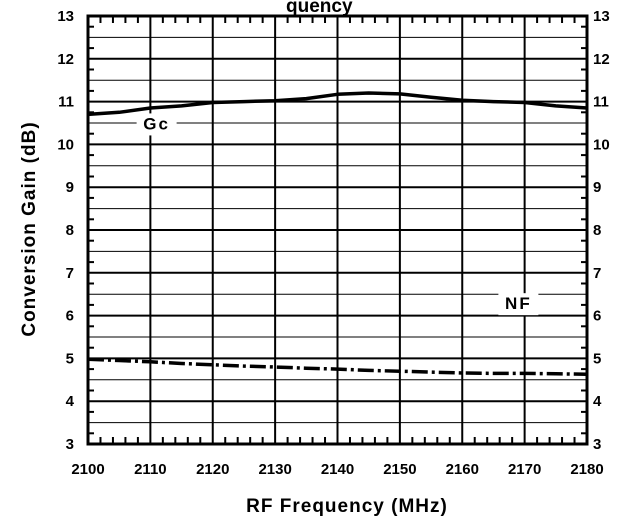 This screenshot has width=631, height=523. I want to click on y-tick-label-left: 13, so click(65, 16).